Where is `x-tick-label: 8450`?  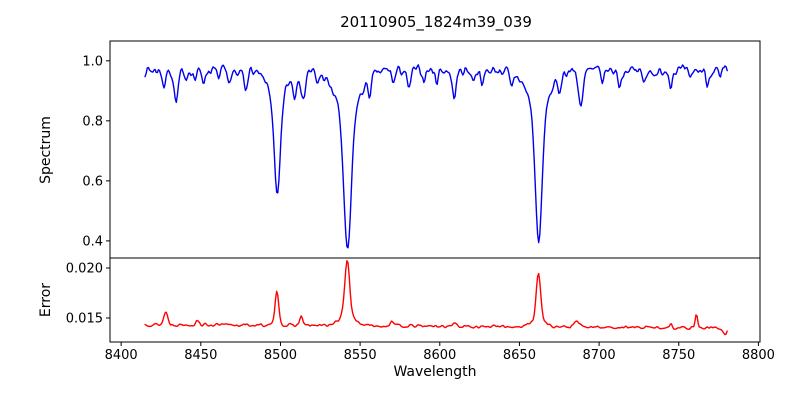
x-tick-label: 8450 is located at coordinates (200, 355).